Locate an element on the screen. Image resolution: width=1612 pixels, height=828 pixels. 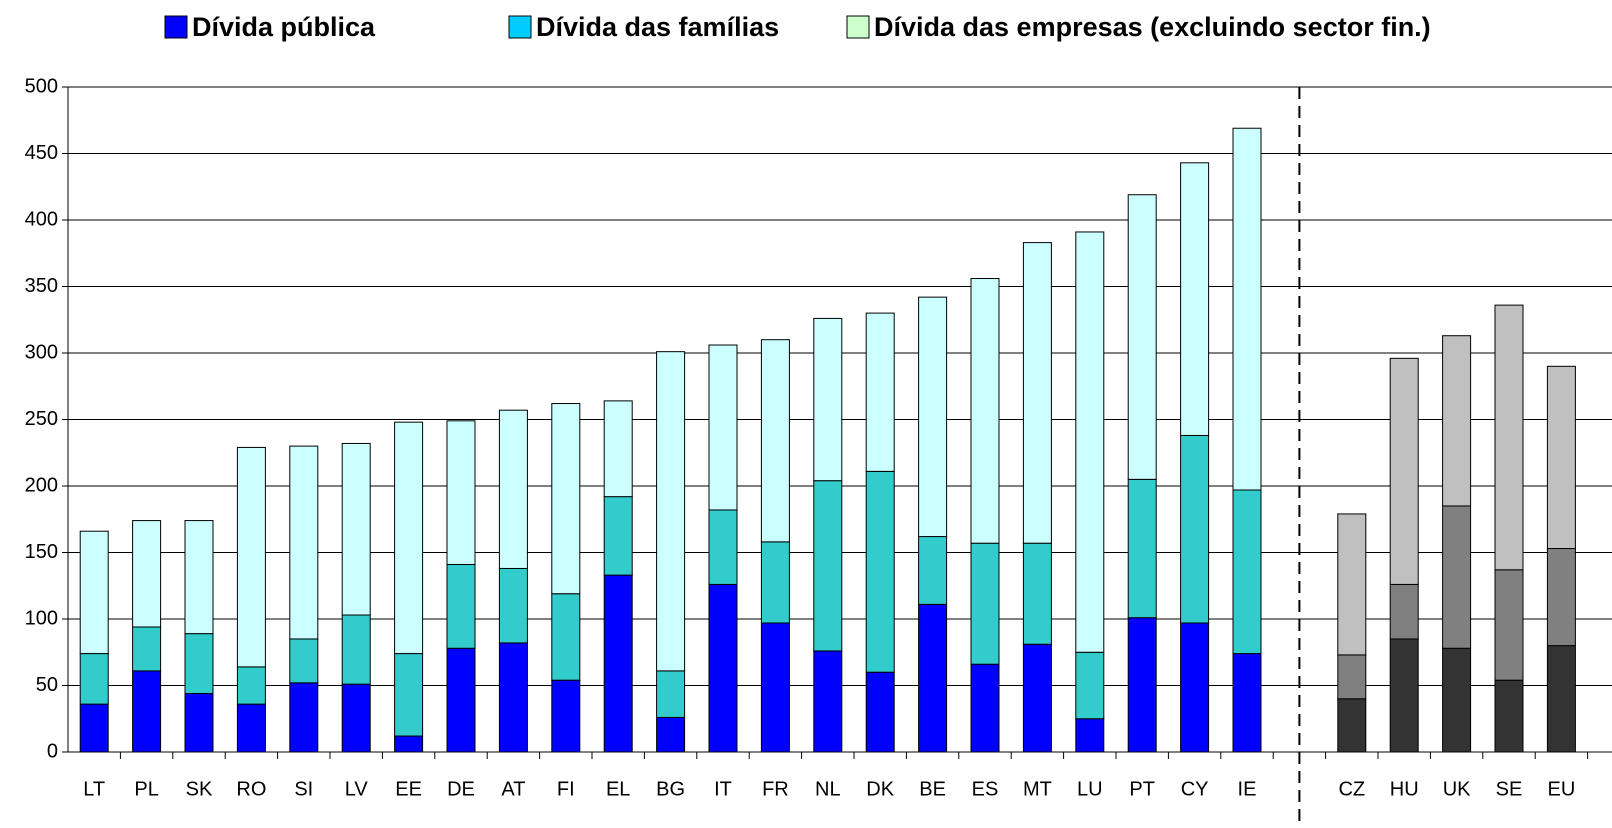
y-tick-label: 350 is located at coordinates (41, 286).